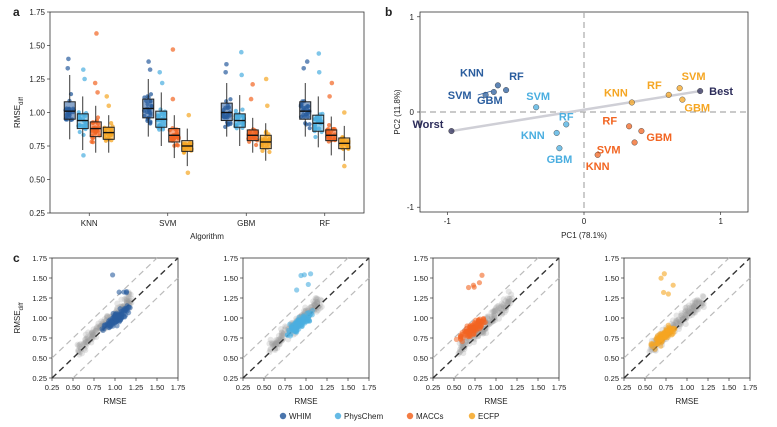  What do you see at coordinates (560, 160) in the screenshot?
I see `pca-label-gbm: GBM` at bounding box center [560, 160].